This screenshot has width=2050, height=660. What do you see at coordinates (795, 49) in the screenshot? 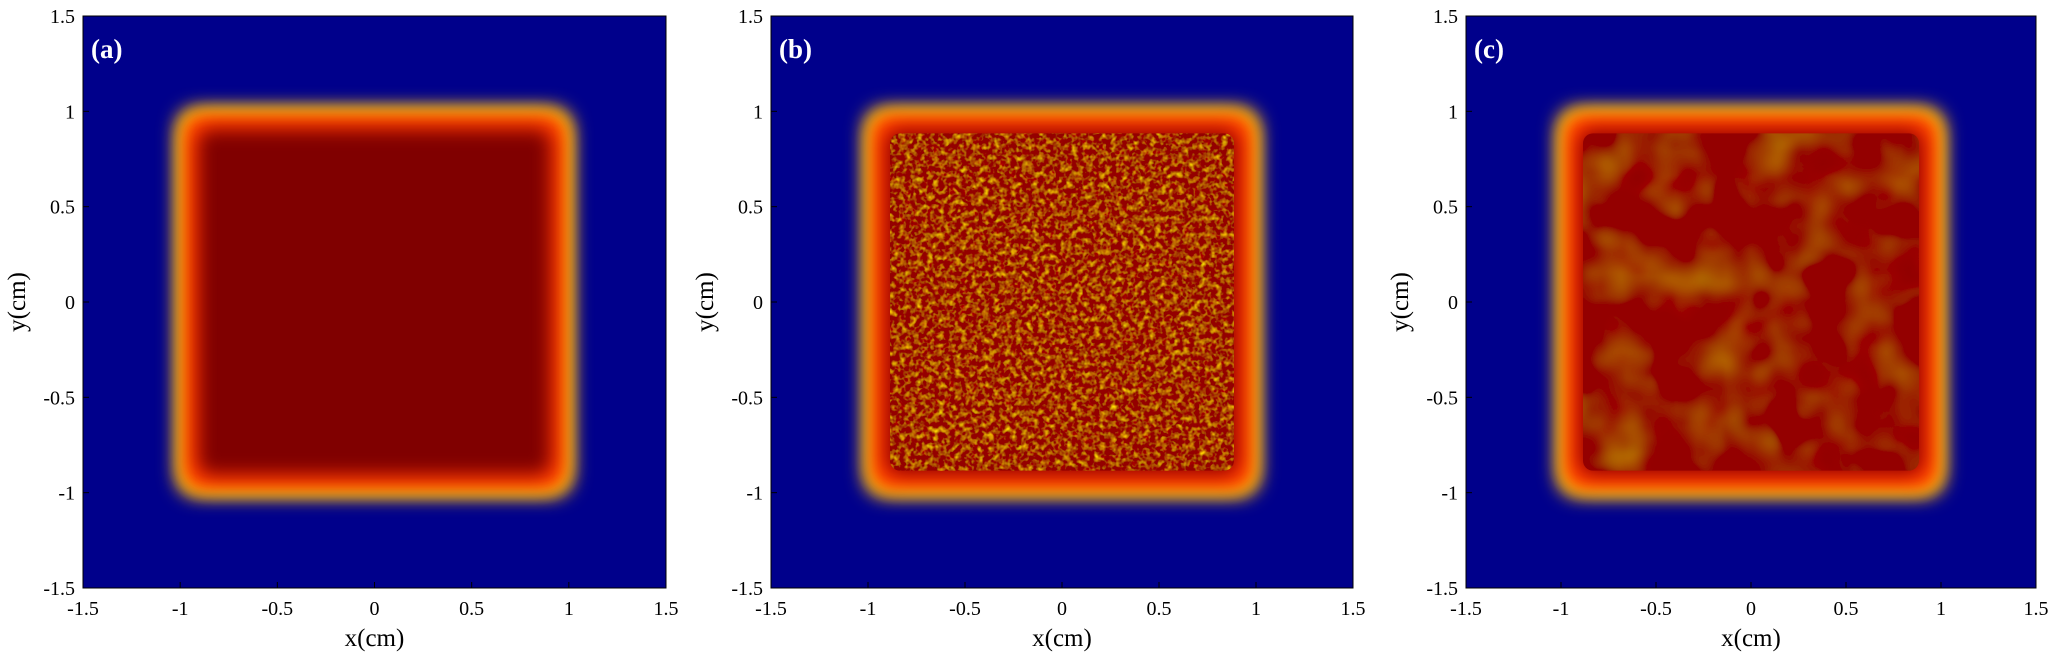
I see `panel-label: (b)` at bounding box center [795, 49].